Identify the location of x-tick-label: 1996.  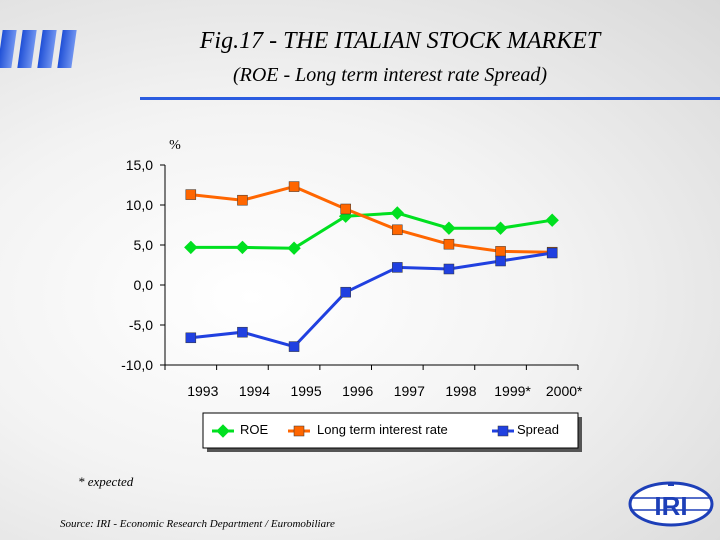
(357, 391).